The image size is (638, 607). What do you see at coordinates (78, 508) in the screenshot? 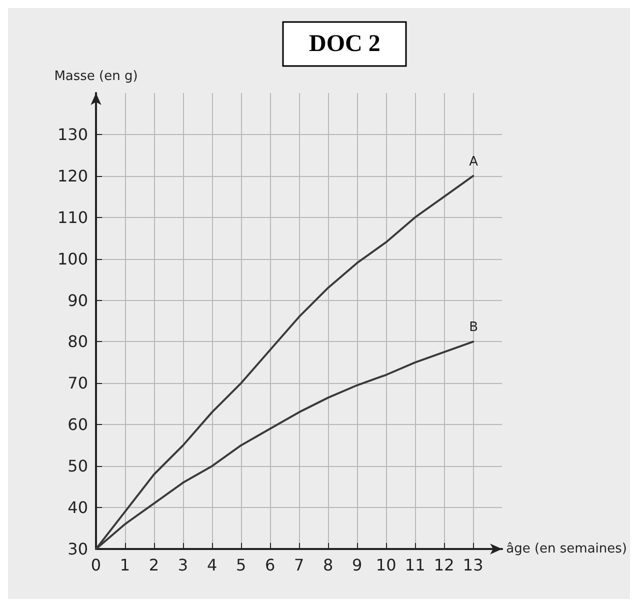
I see `y-tick-label: 40` at bounding box center [78, 508].